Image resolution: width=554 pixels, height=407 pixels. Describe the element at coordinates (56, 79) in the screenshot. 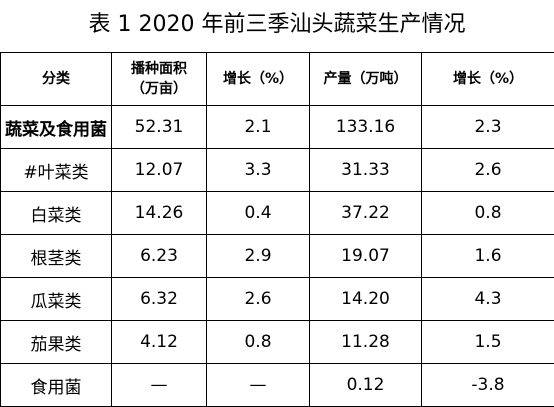

I see `header-category: 分类` at that location.